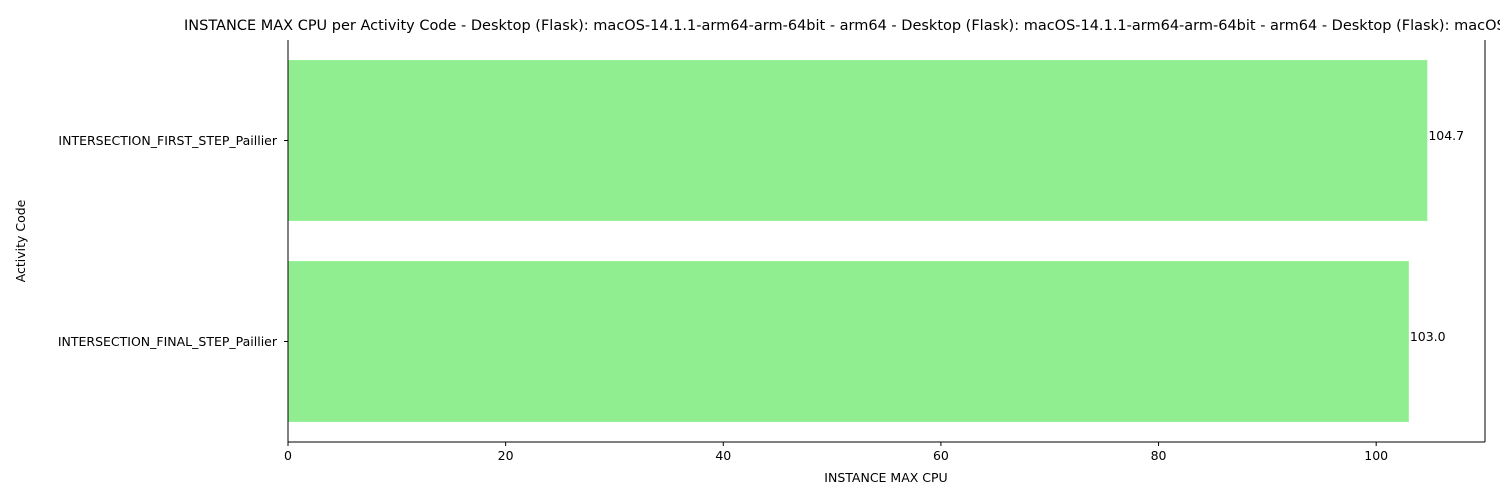 Image resolution: width=1500 pixels, height=500 pixels. What do you see at coordinates (1446, 135) in the screenshot?
I see `bar-value-label-1: 104.7` at bounding box center [1446, 135].